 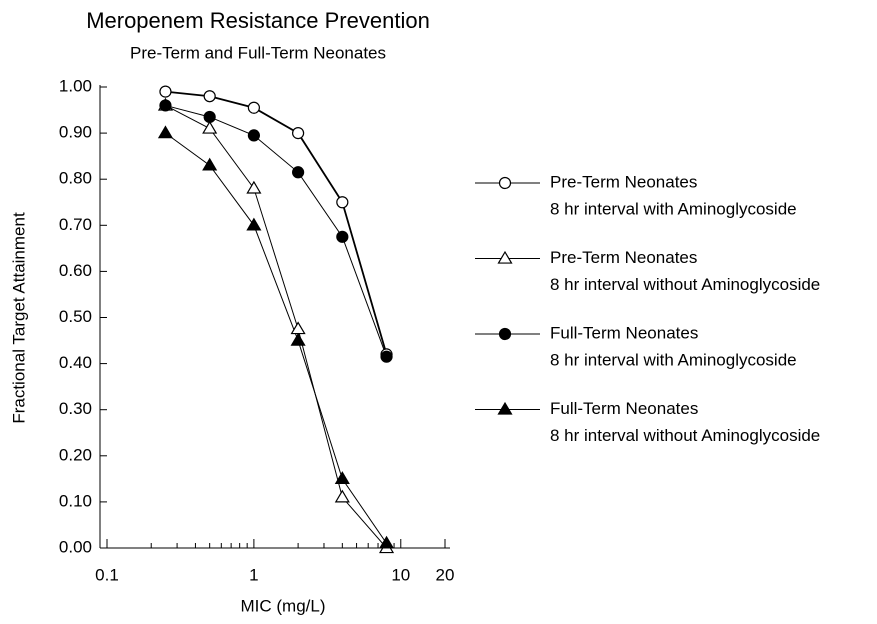 What do you see at coordinates (75, 316) in the screenshot?
I see `y-tick-label: 0.50` at bounding box center [75, 316].